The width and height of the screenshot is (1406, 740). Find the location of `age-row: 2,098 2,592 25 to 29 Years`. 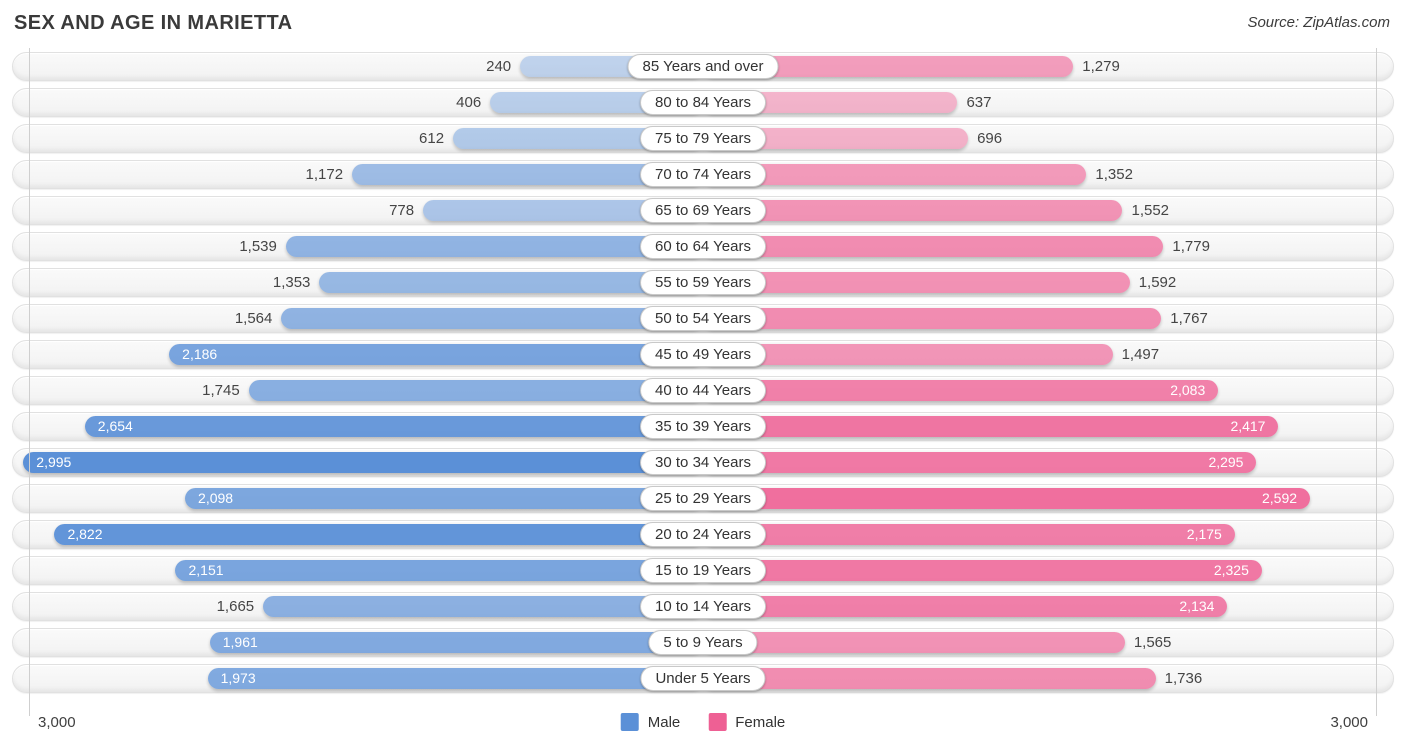

age-row: 2,098 2,592 25 to 29 Years is located at coordinates (703, 498).